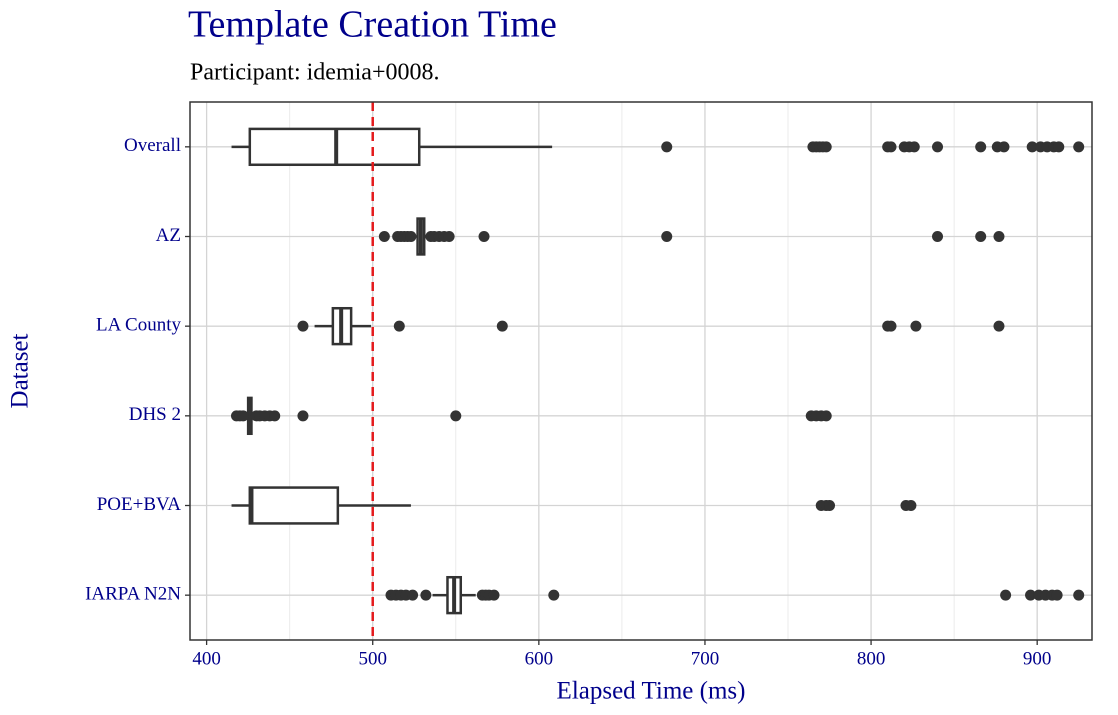 The image size is (1118, 715). What do you see at coordinates (294, 505) in the screenshot?
I see `box` at bounding box center [294, 505].